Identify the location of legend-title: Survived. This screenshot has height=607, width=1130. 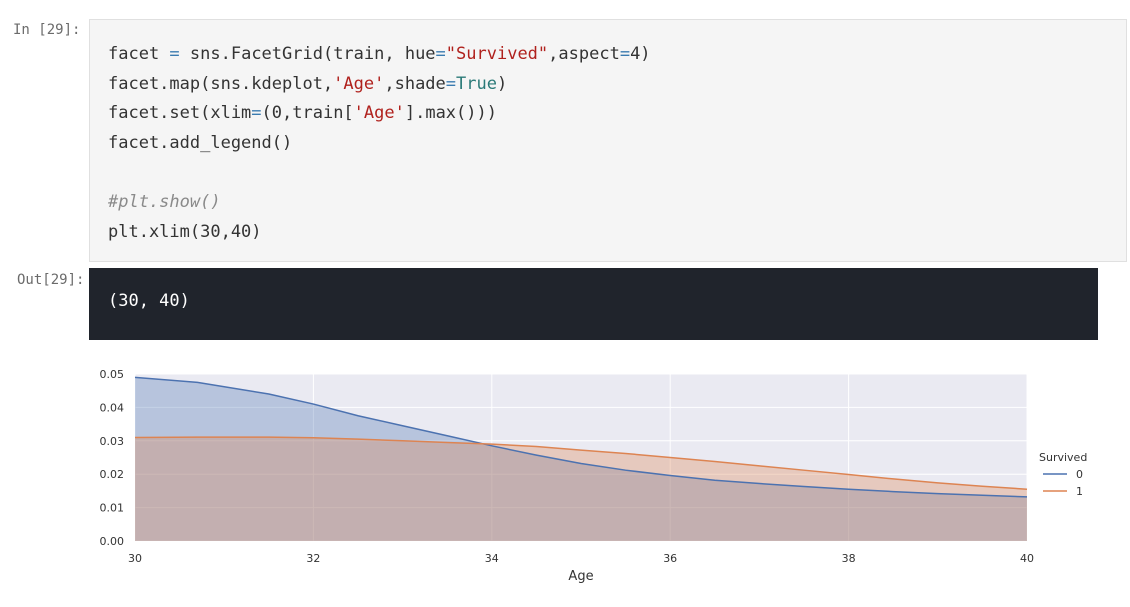
(1063, 457).